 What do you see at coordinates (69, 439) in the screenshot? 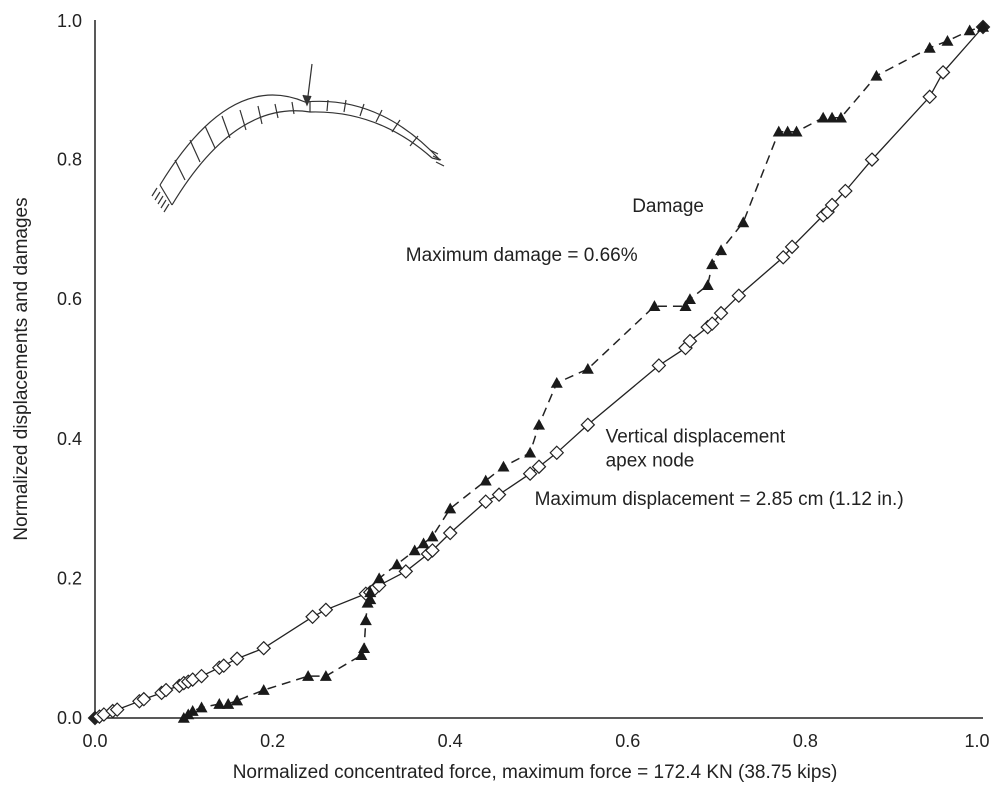
I see `y-tick-label: 0.4` at bounding box center [69, 439].